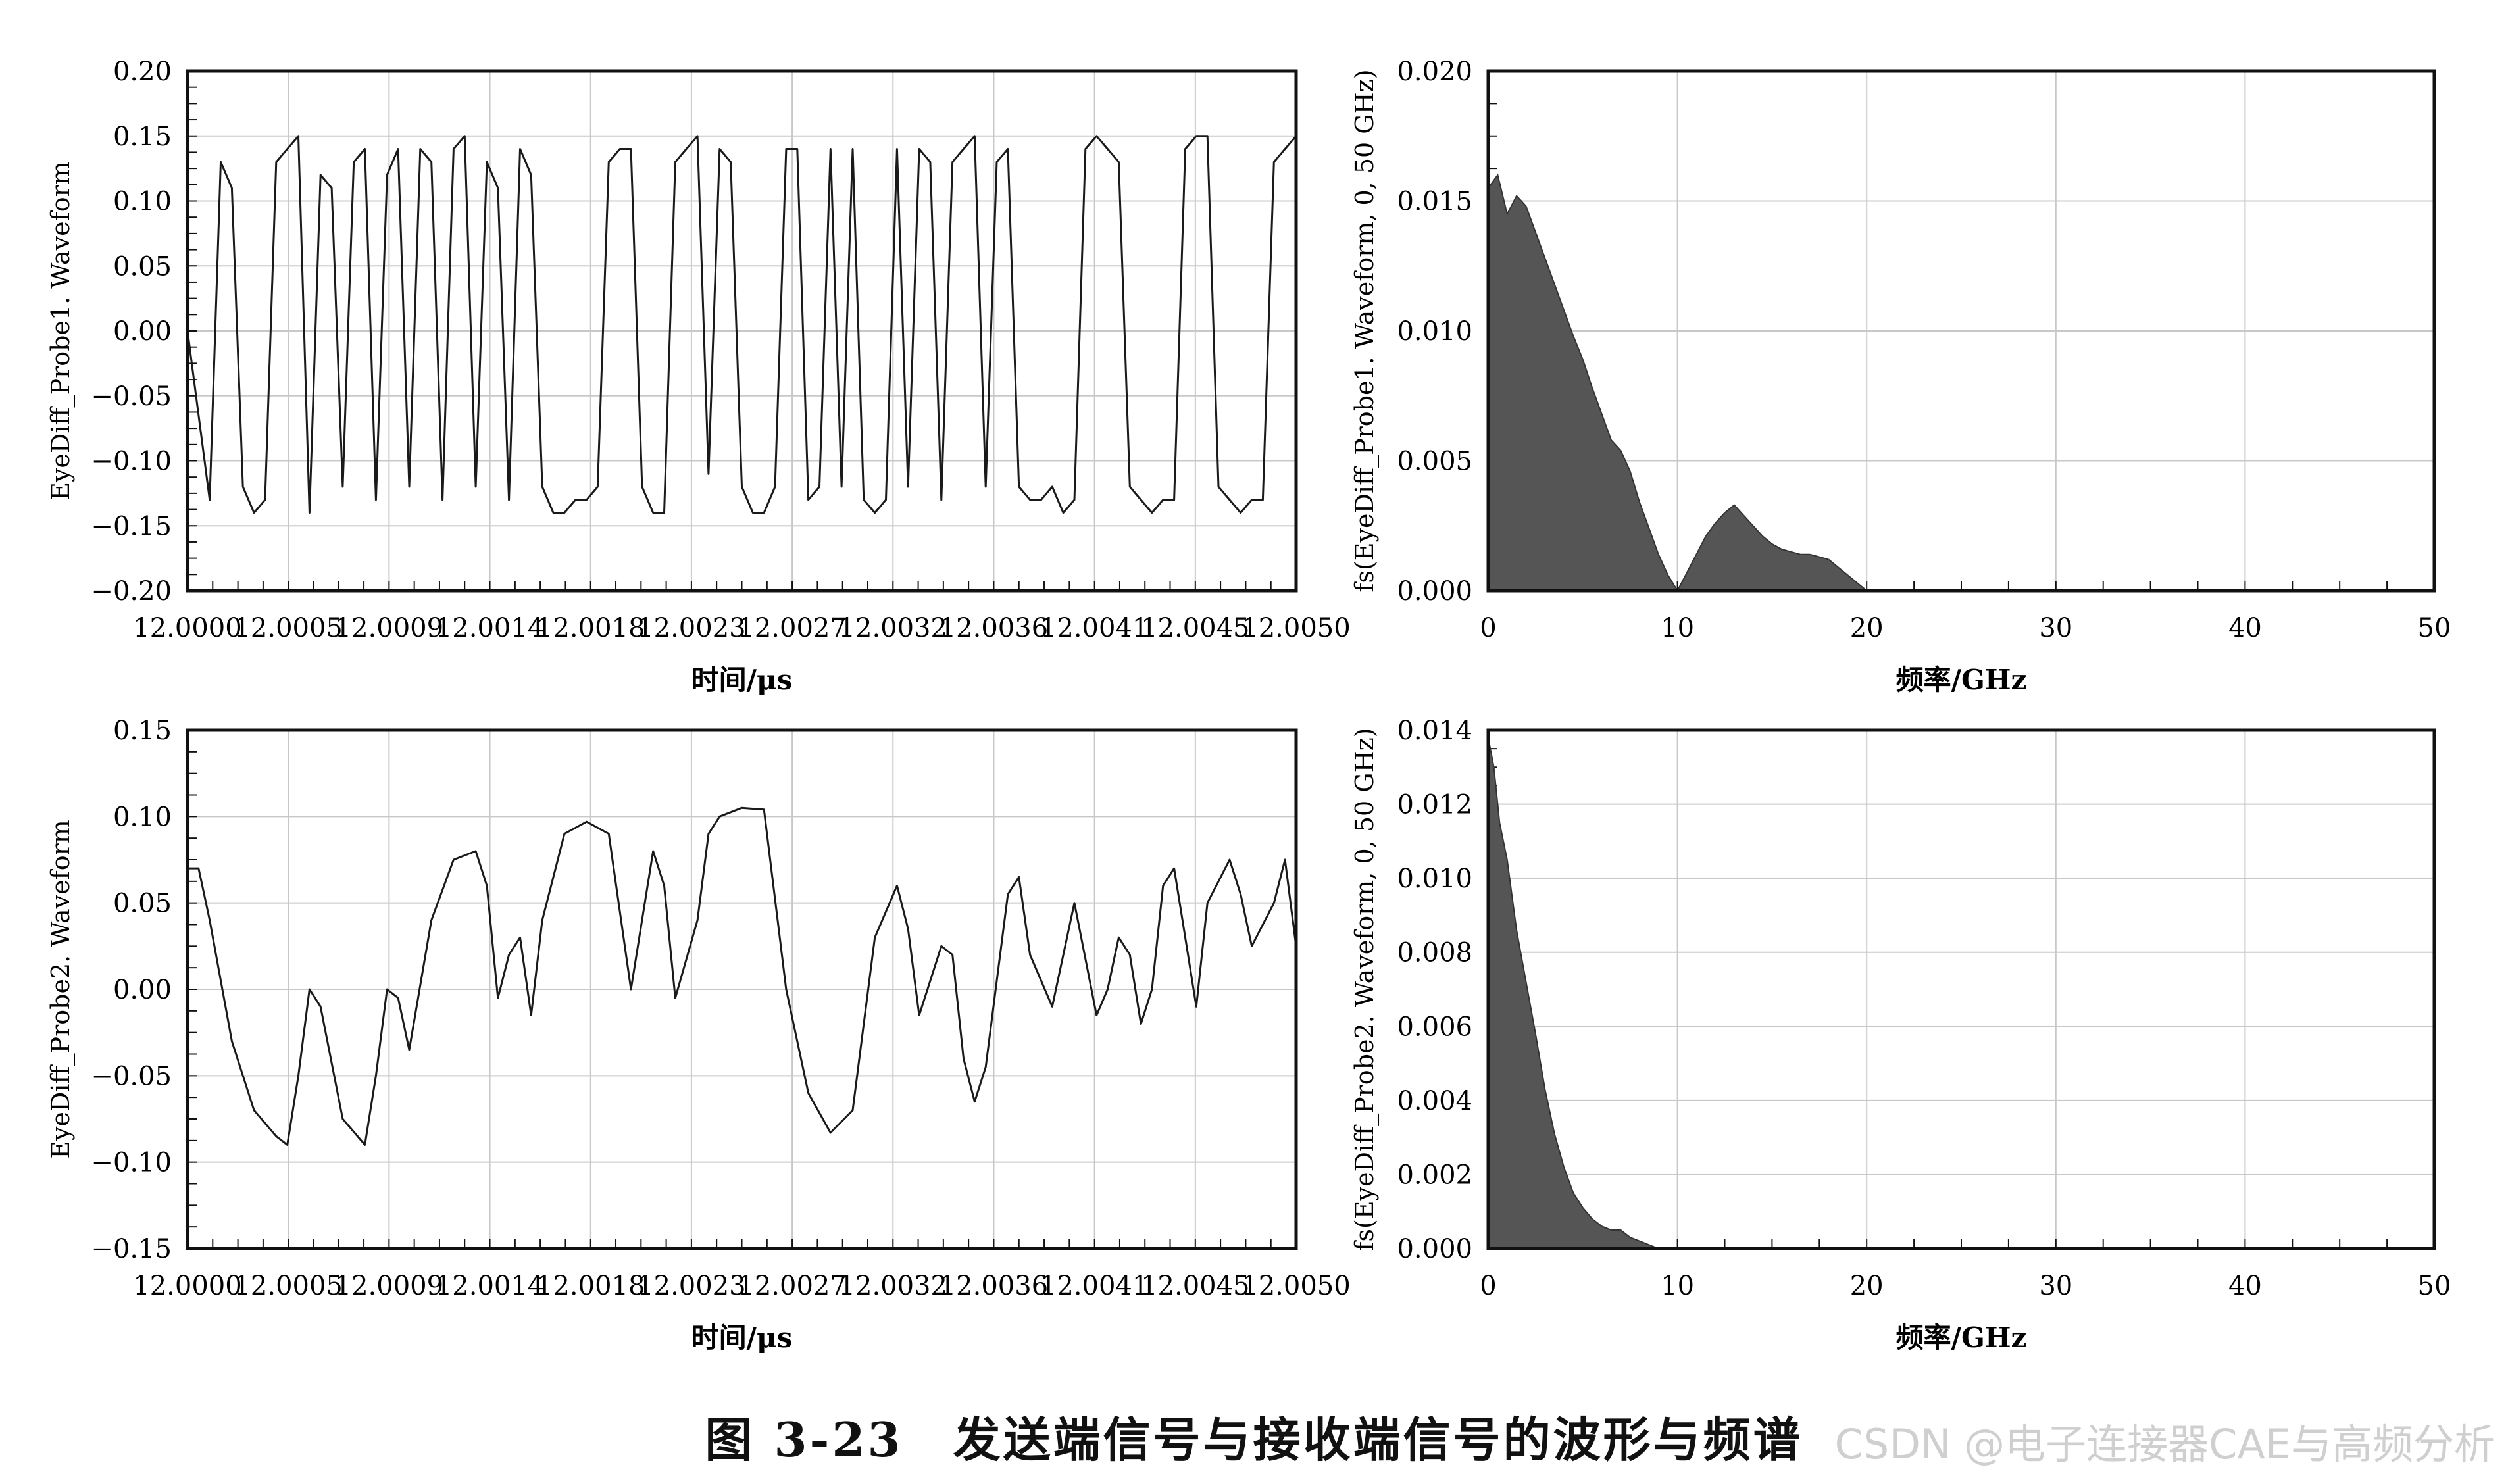  Describe the element at coordinates (1434, 1101) in the screenshot. I see `y-tick-label: 0.004` at that location.